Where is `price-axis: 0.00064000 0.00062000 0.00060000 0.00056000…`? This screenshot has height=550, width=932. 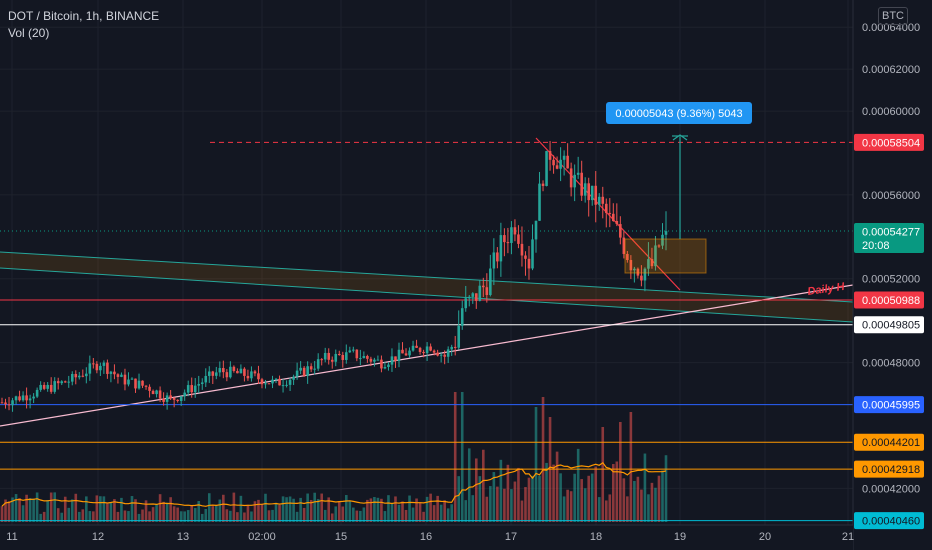 price-axis: 0.00064000 0.00062000 0.00060000 0.00056000… is located at coordinates (892, 275).